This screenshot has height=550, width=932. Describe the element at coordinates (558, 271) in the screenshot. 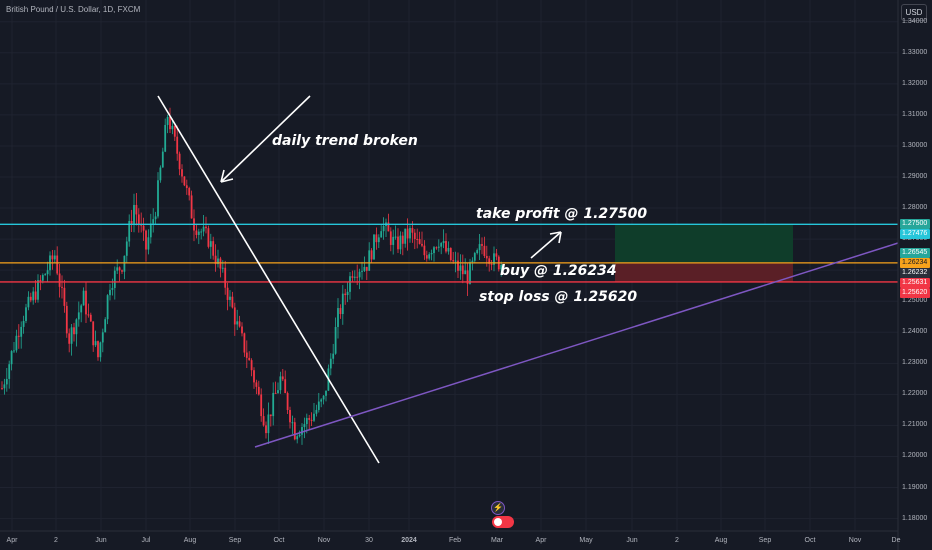

I see `buy-annotation: buy @ 1.26234` at that location.